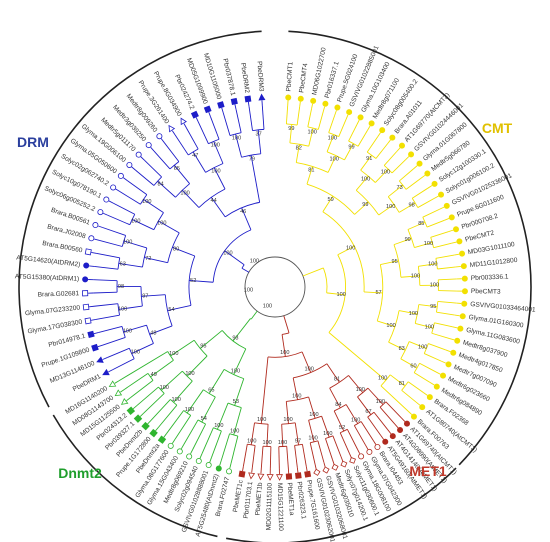 Image resolution: width=550 pixels, height=542 pixels. I want to click on bootstrap-value: 59, so click(331, 200).